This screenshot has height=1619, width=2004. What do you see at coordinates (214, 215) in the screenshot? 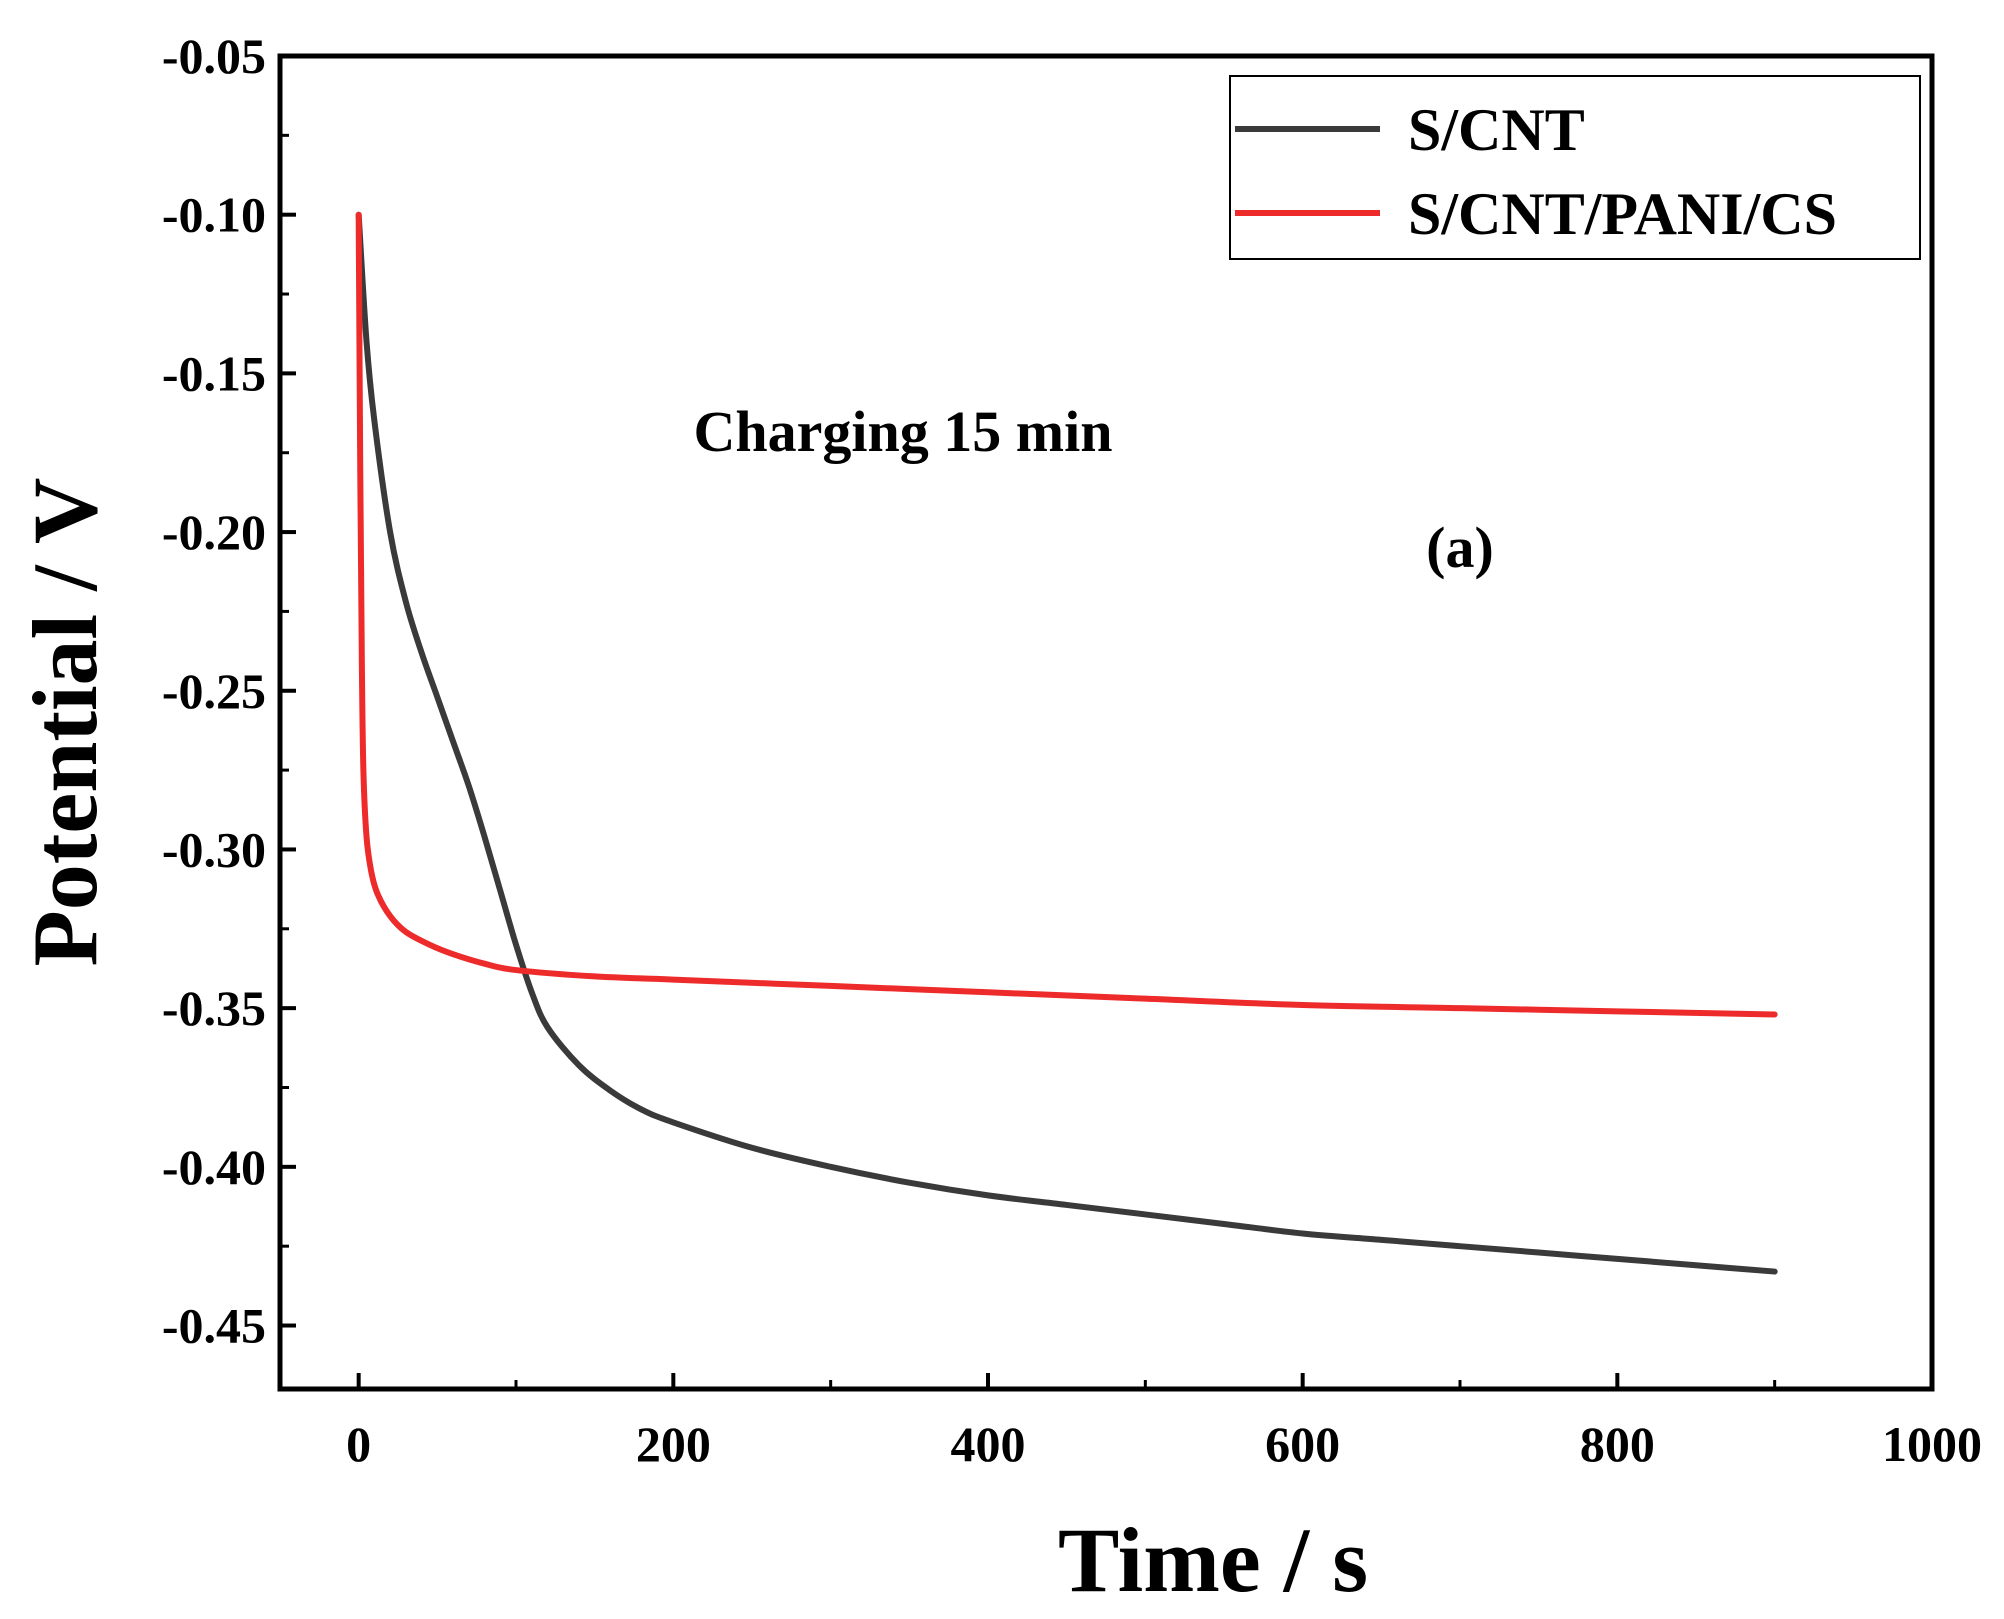
I see `y-tick-label: -0.10` at bounding box center [214, 215].